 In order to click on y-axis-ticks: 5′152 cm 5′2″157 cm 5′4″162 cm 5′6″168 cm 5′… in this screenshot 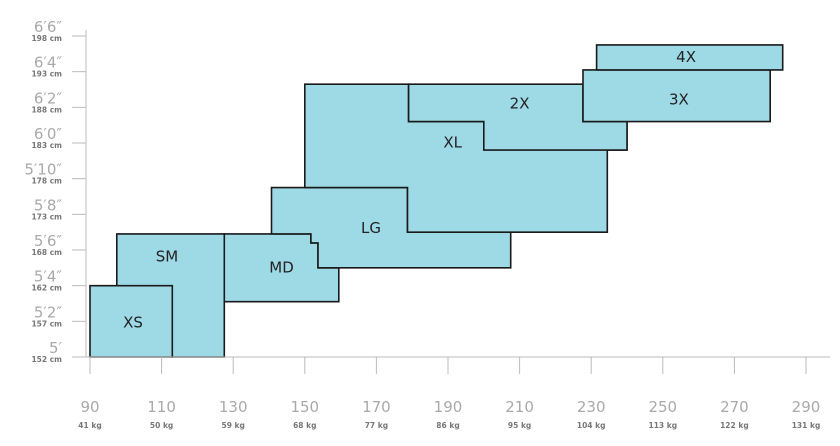, I will do `click(55, 191)`.